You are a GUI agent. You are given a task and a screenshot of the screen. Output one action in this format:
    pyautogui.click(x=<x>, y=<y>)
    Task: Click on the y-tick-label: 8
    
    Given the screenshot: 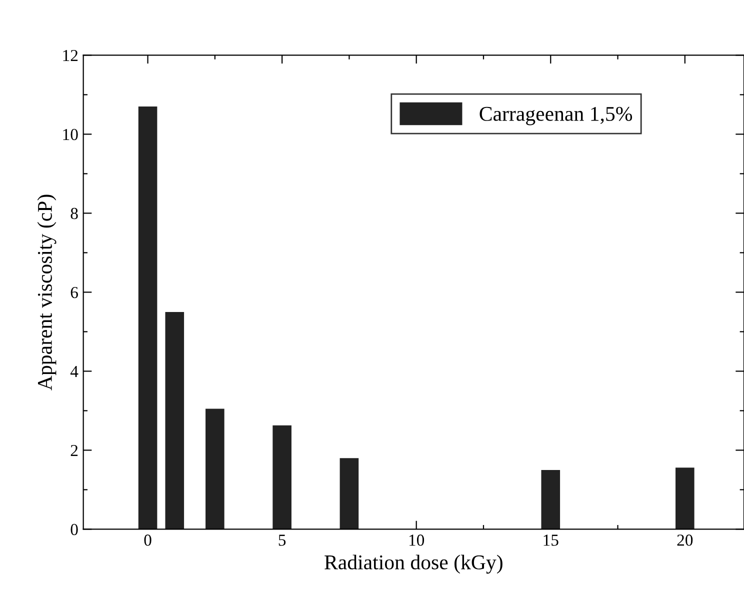 What is the action you would take?
    pyautogui.click(x=74, y=214)
    